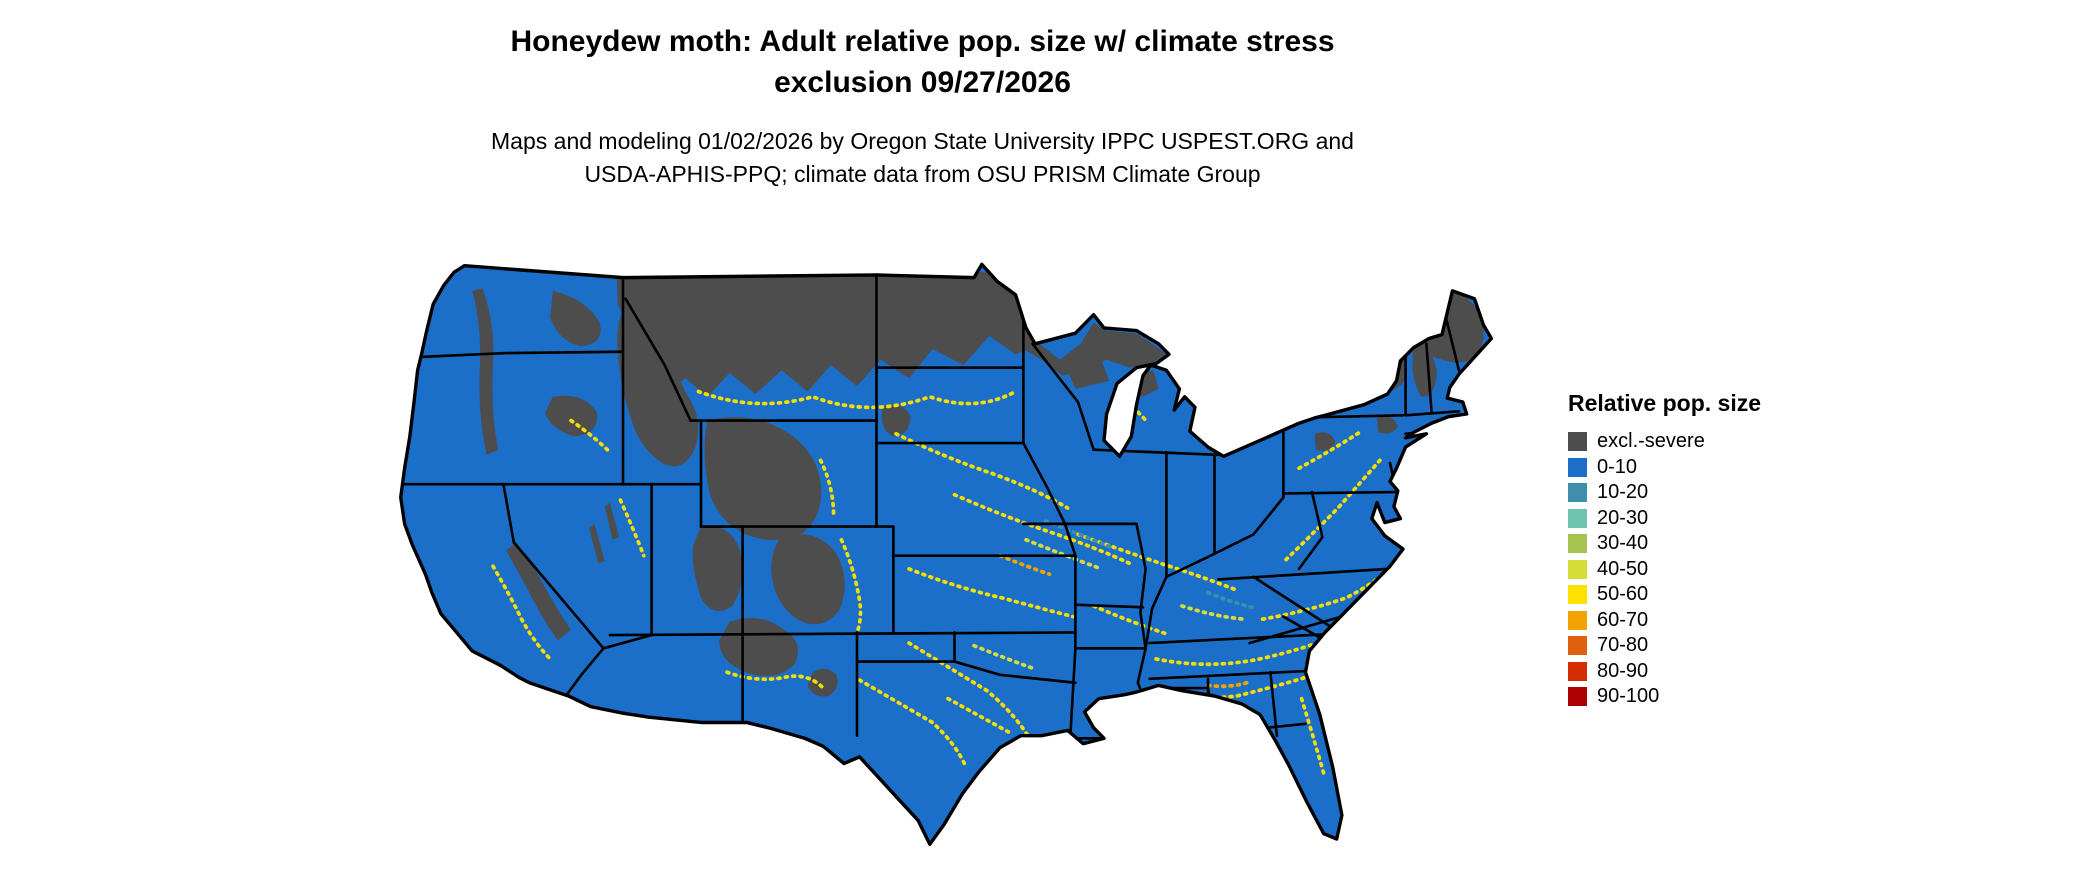 The image size is (2100, 892). I want to click on exclusion-cascades, so click(485, 372).